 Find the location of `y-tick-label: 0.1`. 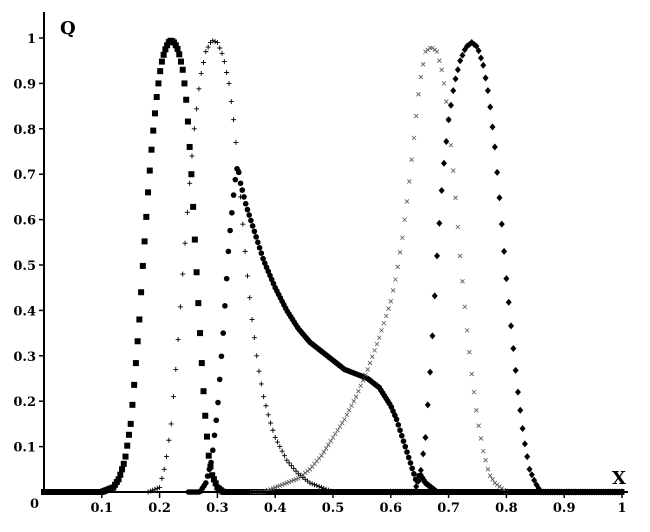

y-tick-label: 0.1 is located at coordinates (24, 448).